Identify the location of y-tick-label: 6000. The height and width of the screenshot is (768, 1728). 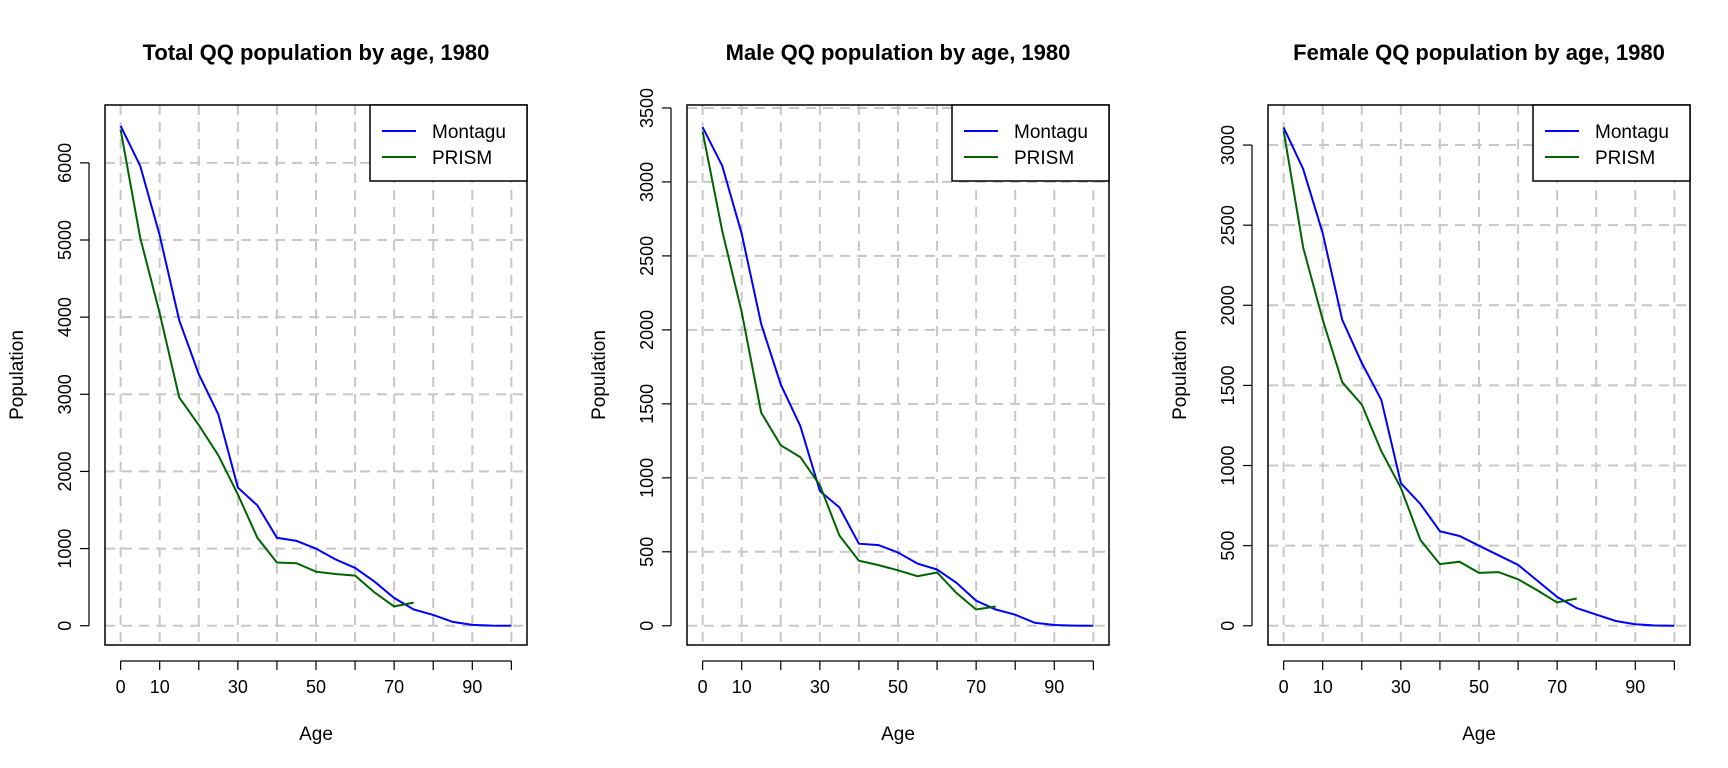
(65, 163).